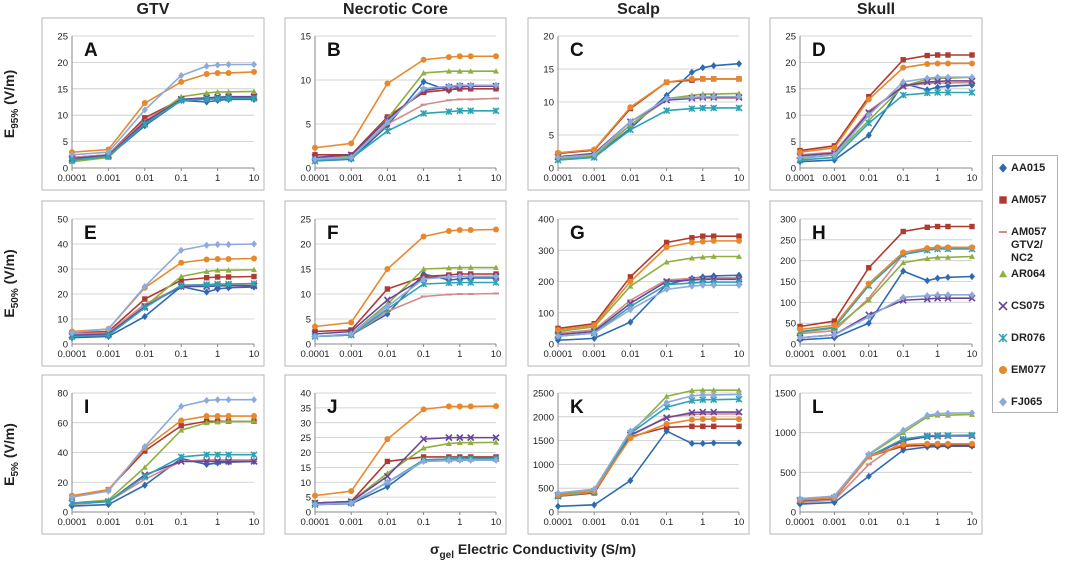  I want to click on y-tick-label: 5, so click(65, 142).